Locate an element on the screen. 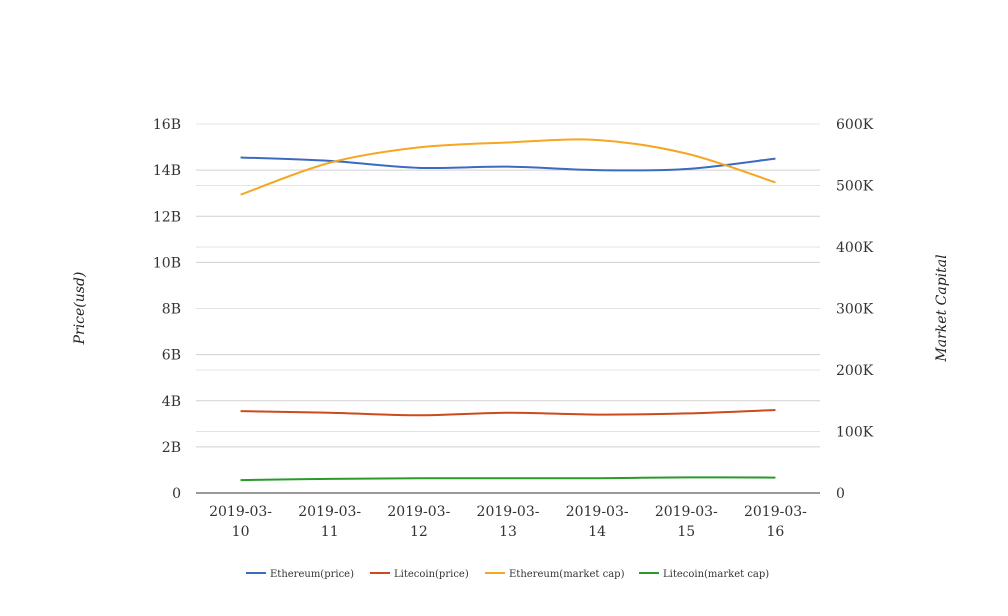  left-tick-label: 8B is located at coordinates (171, 310).